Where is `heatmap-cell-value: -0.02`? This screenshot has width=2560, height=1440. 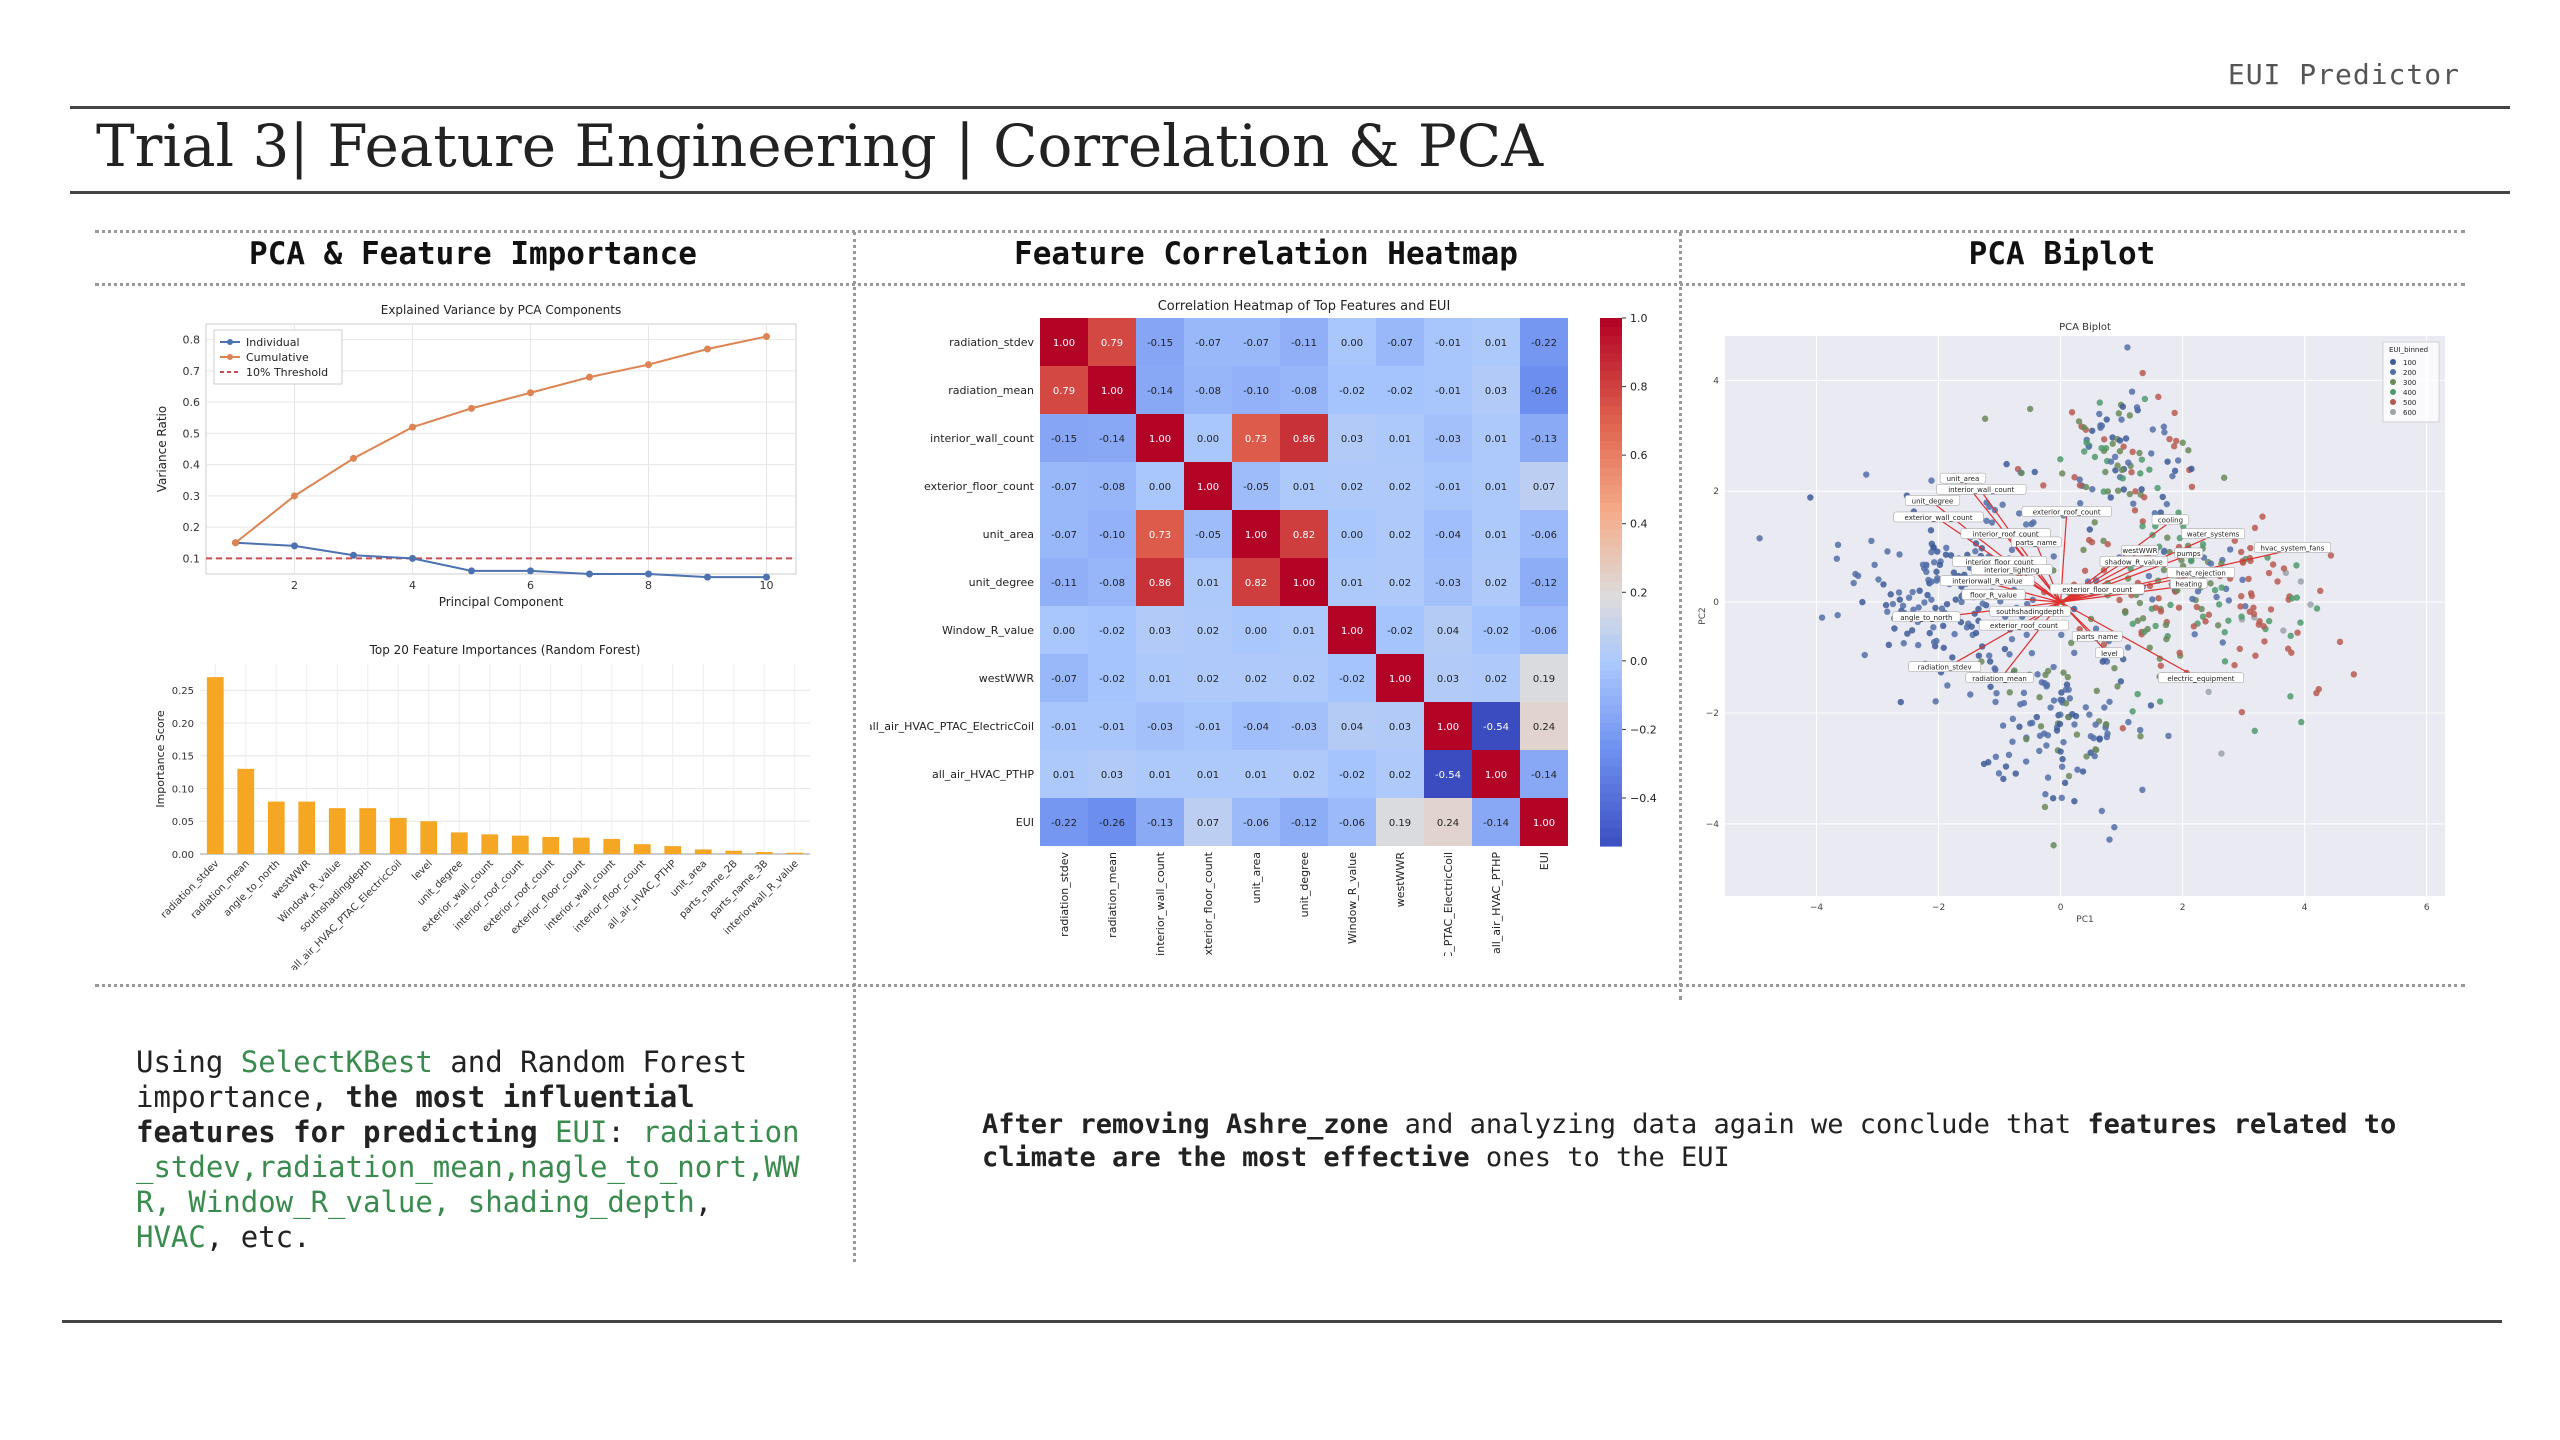
heatmap-cell-value: -0.02 is located at coordinates (1352, 391).